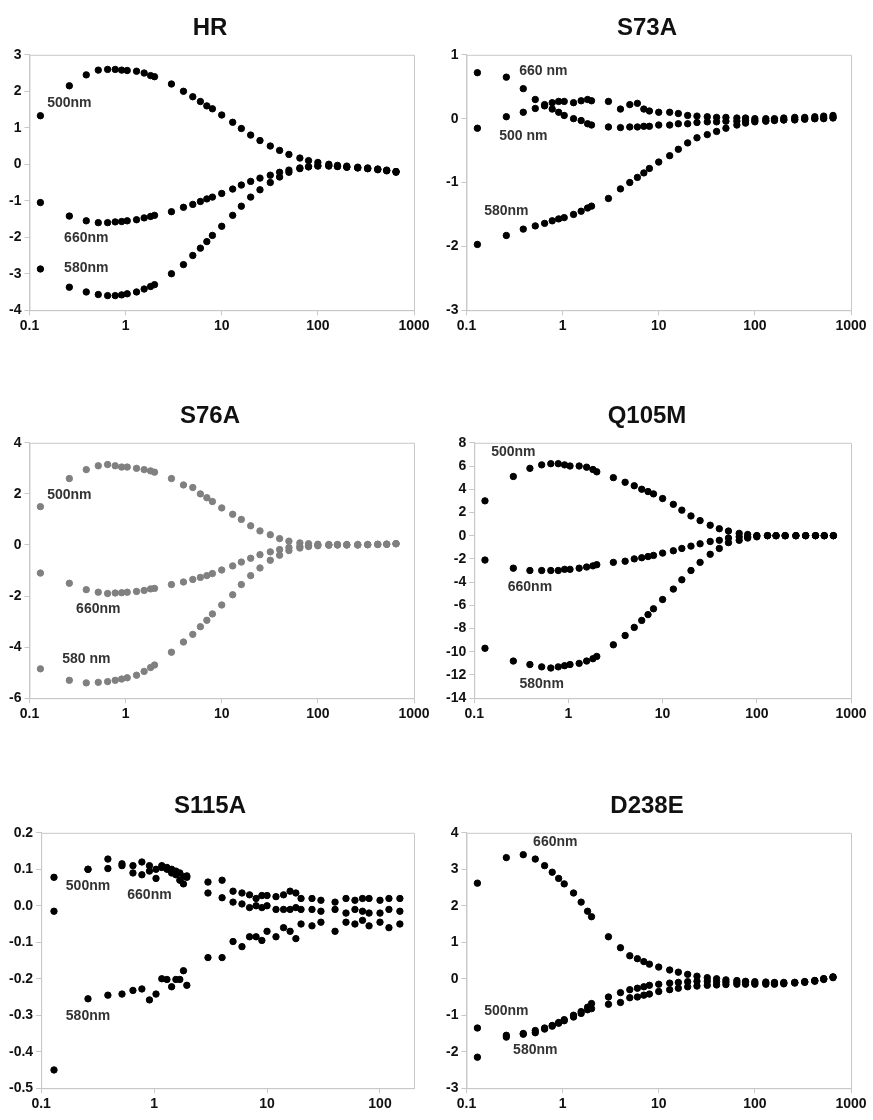 This screenshot has width=873, height=1120. Describe the element at coordinates (23, 868) in the screenshot. I see `y-tick-label: 0.1` at that location.